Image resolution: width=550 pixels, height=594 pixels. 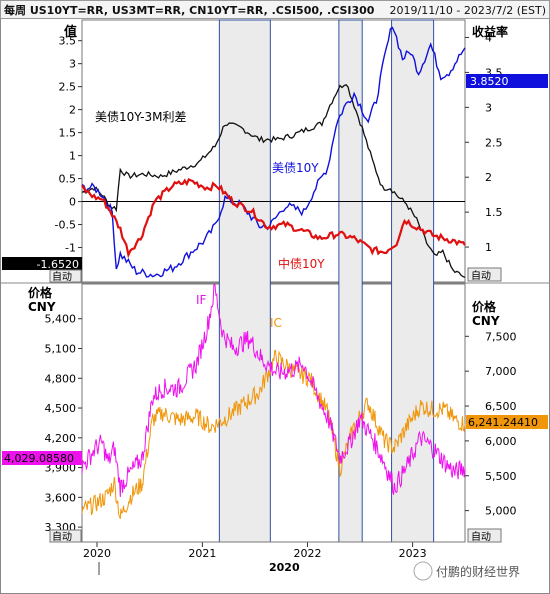 I want to click on bottom-right-auto-button: 自动, so click(x=484, y=535).